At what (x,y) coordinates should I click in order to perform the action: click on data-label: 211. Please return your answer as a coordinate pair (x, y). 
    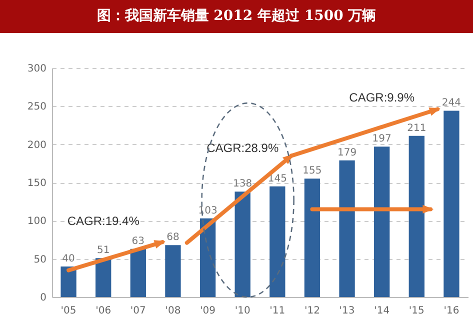
    Looking at the image, I should click on (416, 128).